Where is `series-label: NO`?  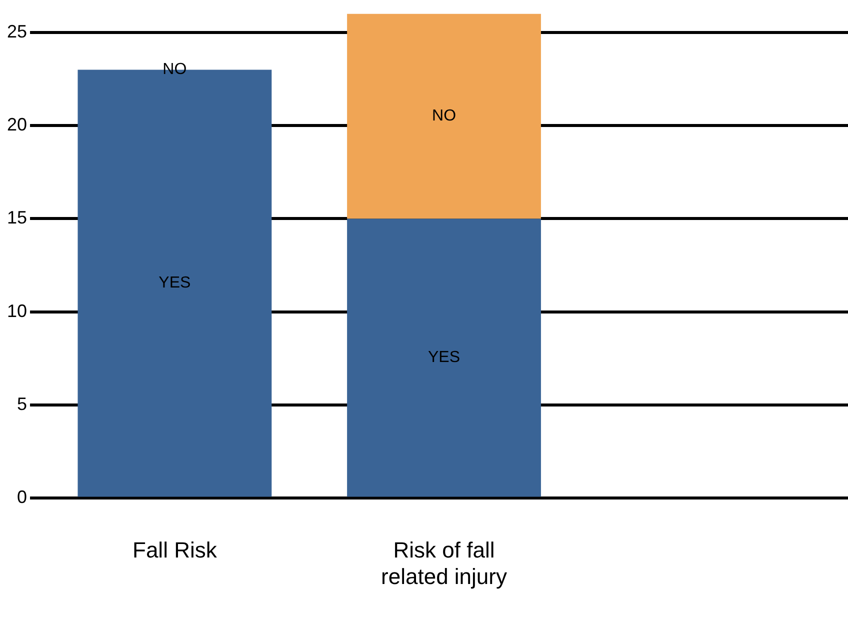
series-label: NO is located at coordinates (444, 116).